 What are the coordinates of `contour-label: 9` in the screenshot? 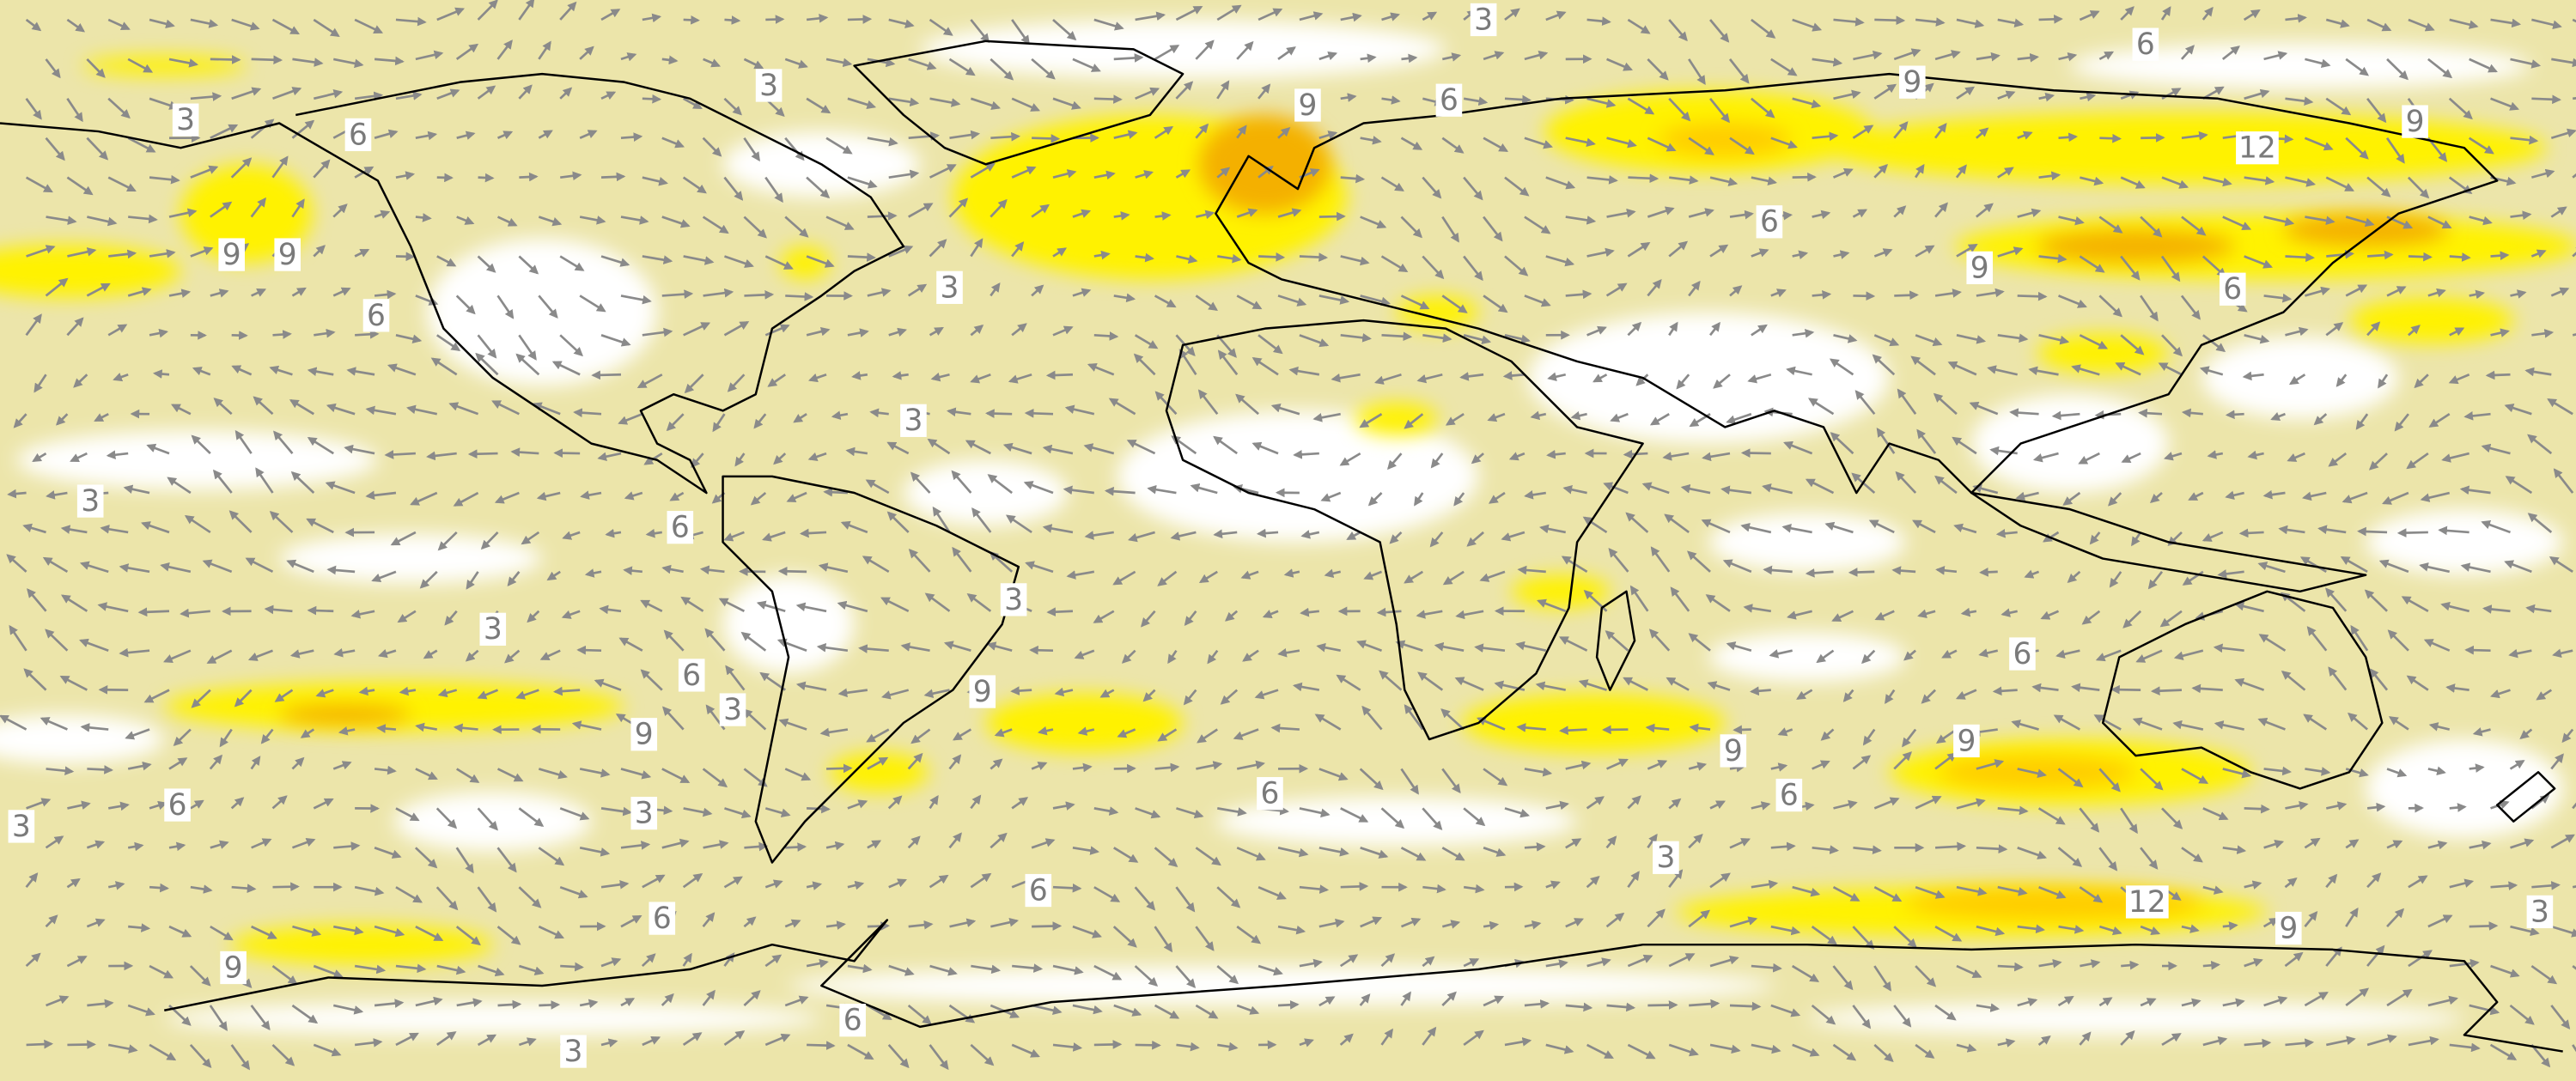 It's located at (1979, 268).